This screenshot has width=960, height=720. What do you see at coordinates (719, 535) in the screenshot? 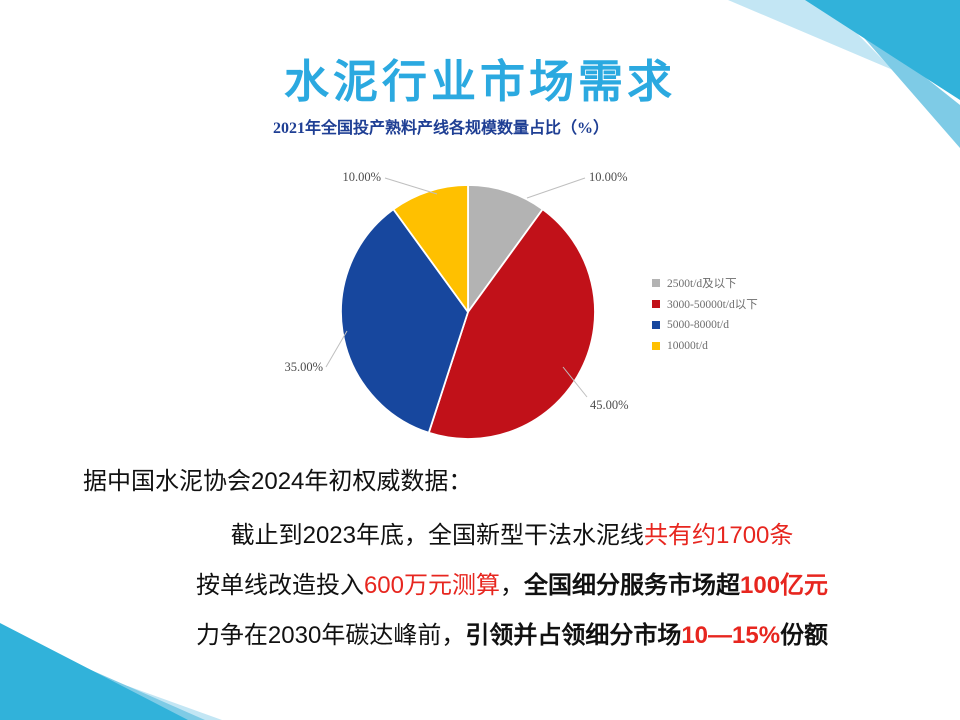
I see `text-segment-red: 共有约1700条` at bounding box center [719, 535].